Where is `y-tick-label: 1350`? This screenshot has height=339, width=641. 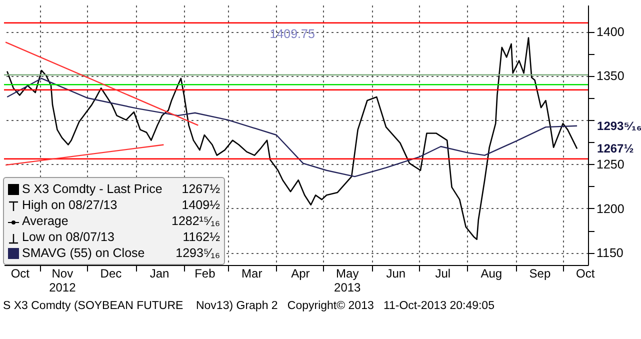
y-tick-label: 1350 is located at coordinates (610, 76).